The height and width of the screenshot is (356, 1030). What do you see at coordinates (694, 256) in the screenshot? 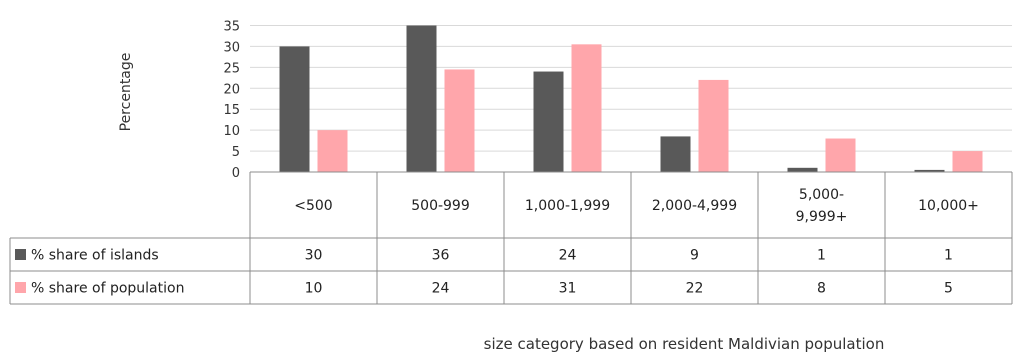
I see `data-label: 9` at bounding box center [694, 256].